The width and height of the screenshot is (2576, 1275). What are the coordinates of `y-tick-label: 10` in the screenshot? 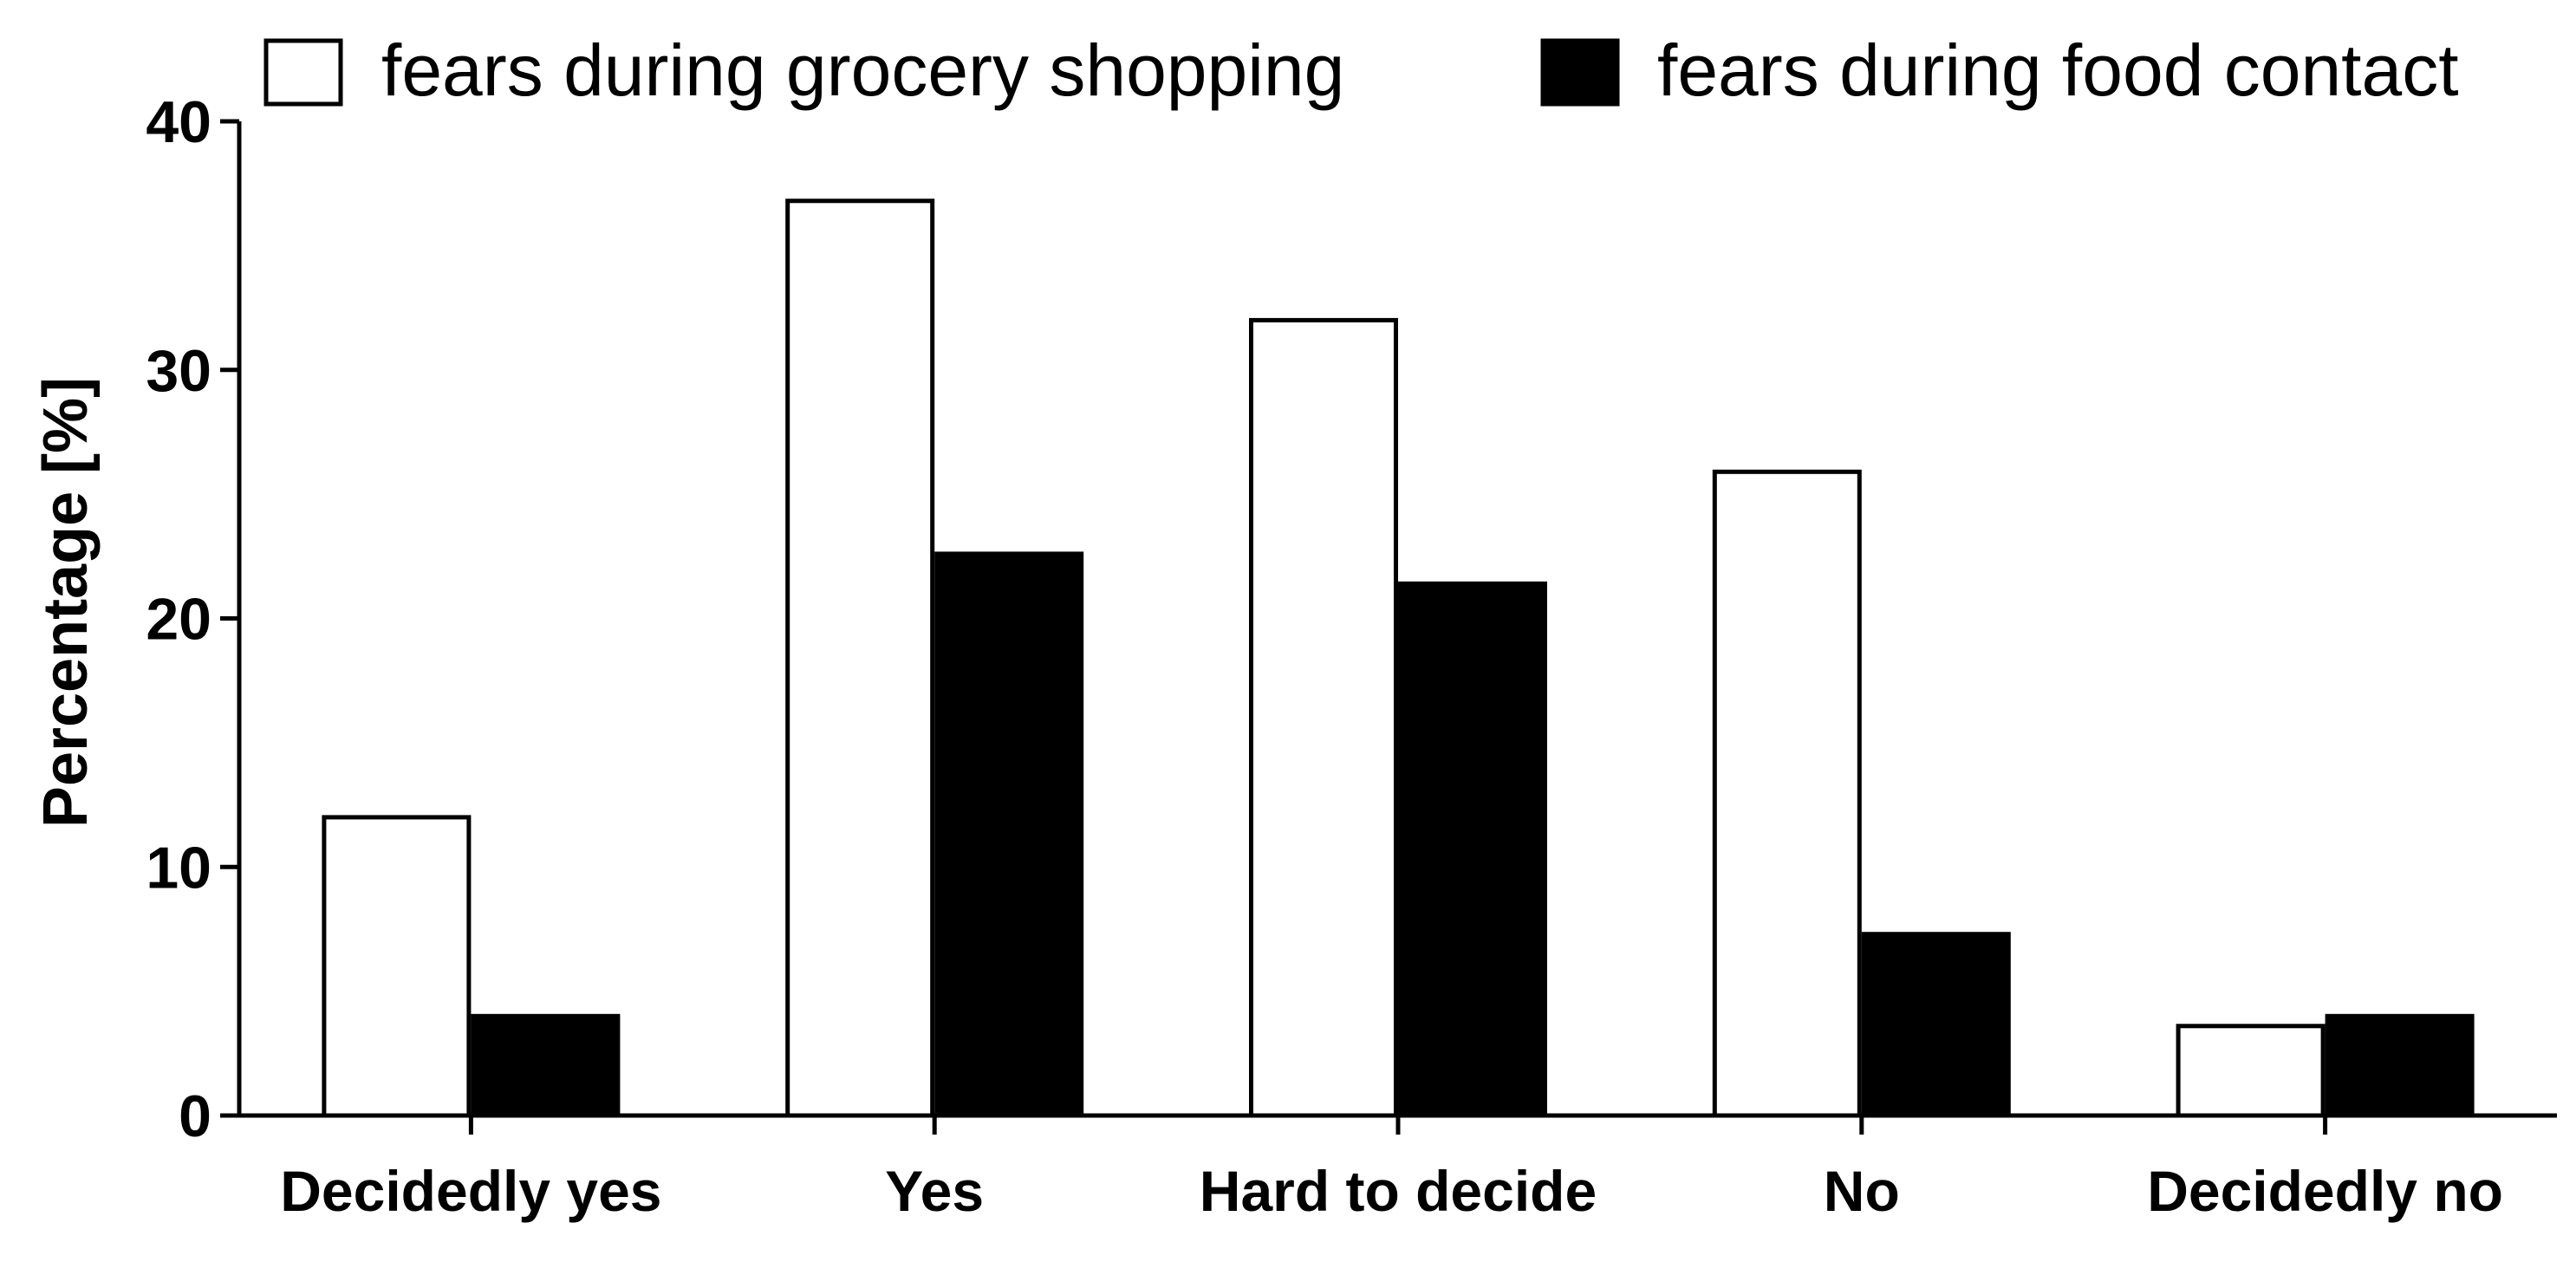 It's located at (178, 868).